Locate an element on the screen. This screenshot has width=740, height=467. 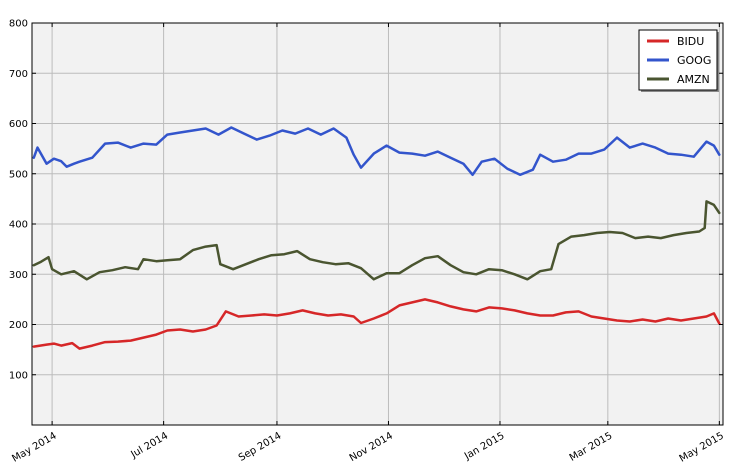
y-tick-label: 600 is located at coordinates (18, 124).